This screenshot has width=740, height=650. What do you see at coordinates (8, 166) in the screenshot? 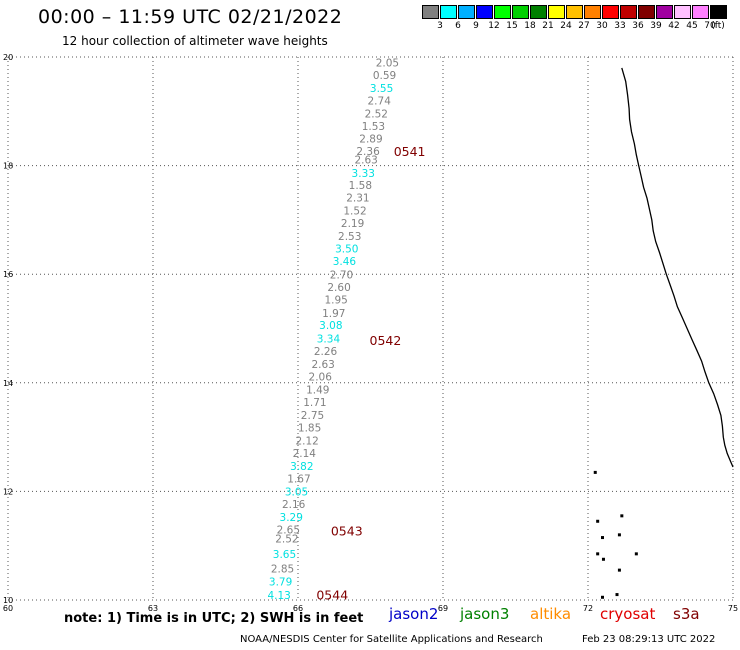
I see `y-tick-label: 18` at bounding box center [8, 166].